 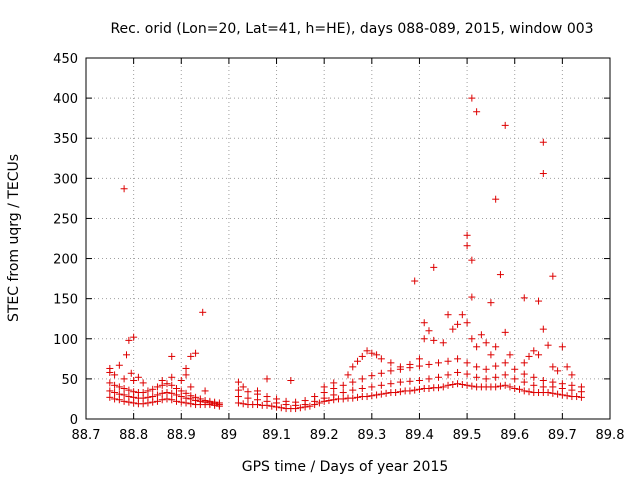 What do you see at coordinates (371, 435) in the screenshot?
I see `x-tick-label: 89.3` at bounding box center [371, 435].